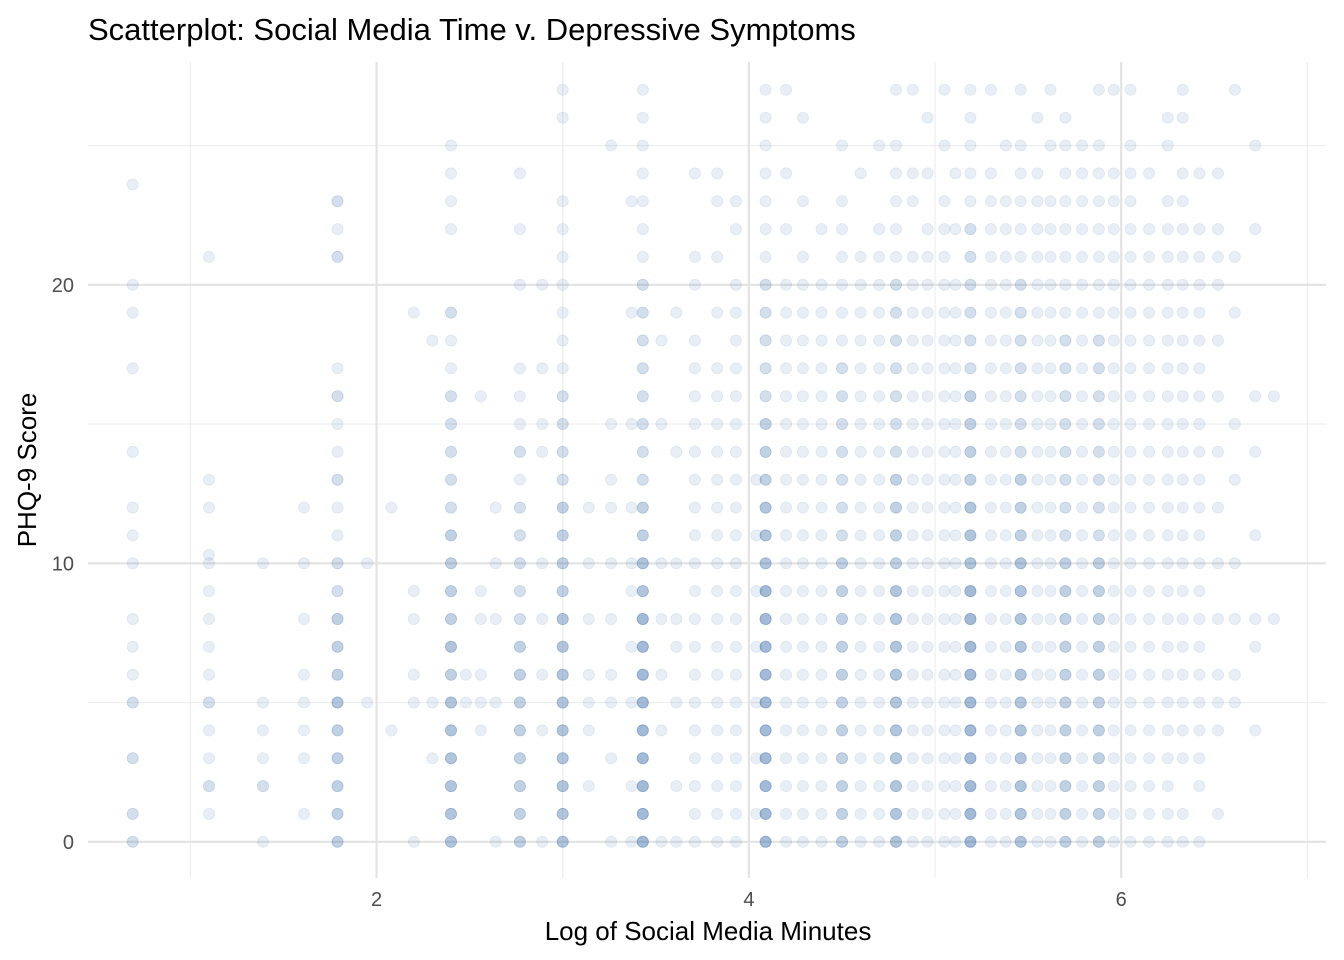  Describe the element at coordinates (748, 900) in the screenshot. I see `x-tick-label: 4` at that location.